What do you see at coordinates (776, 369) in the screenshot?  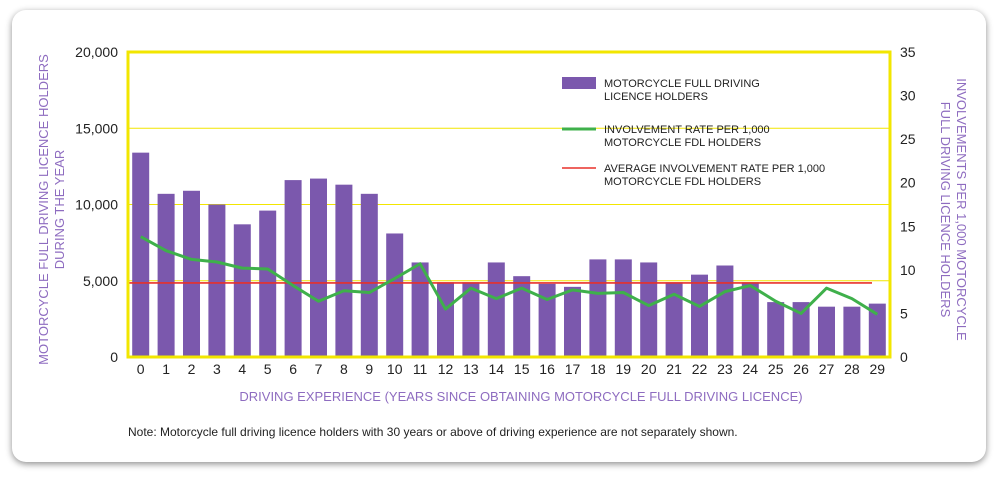 I see `x-tick-label: 25` at bounding box center [776, 369].